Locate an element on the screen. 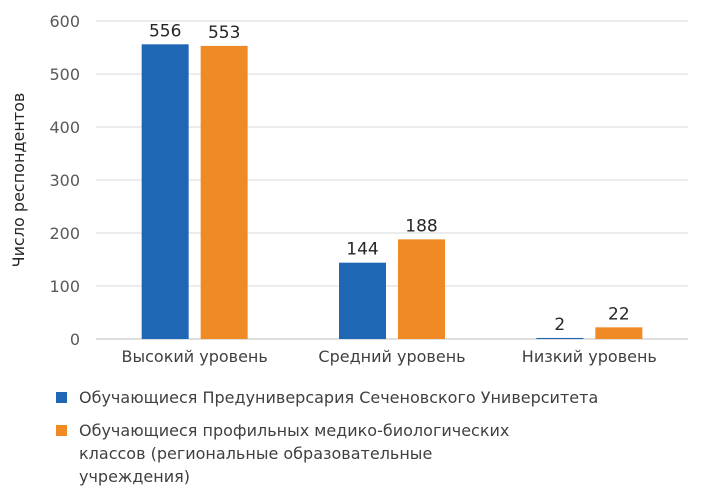  y-tick-label: 200 is located at coordinates (64, 233).